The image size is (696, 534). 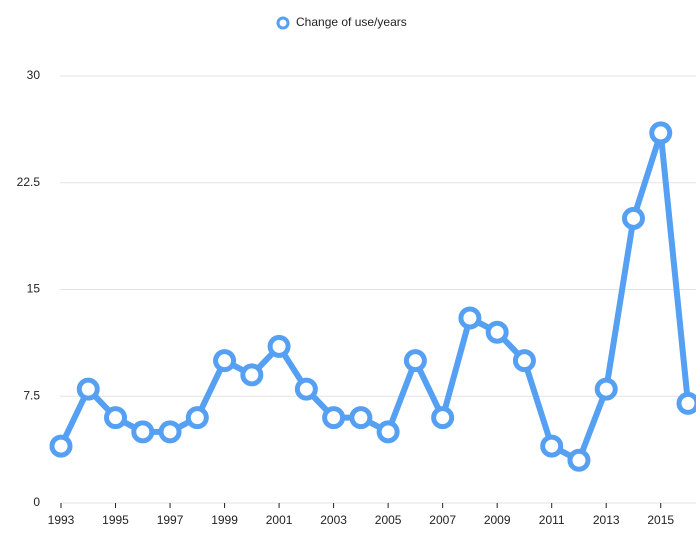 I want to click on x-tick-label: 1995, so click(x=115, y=520).